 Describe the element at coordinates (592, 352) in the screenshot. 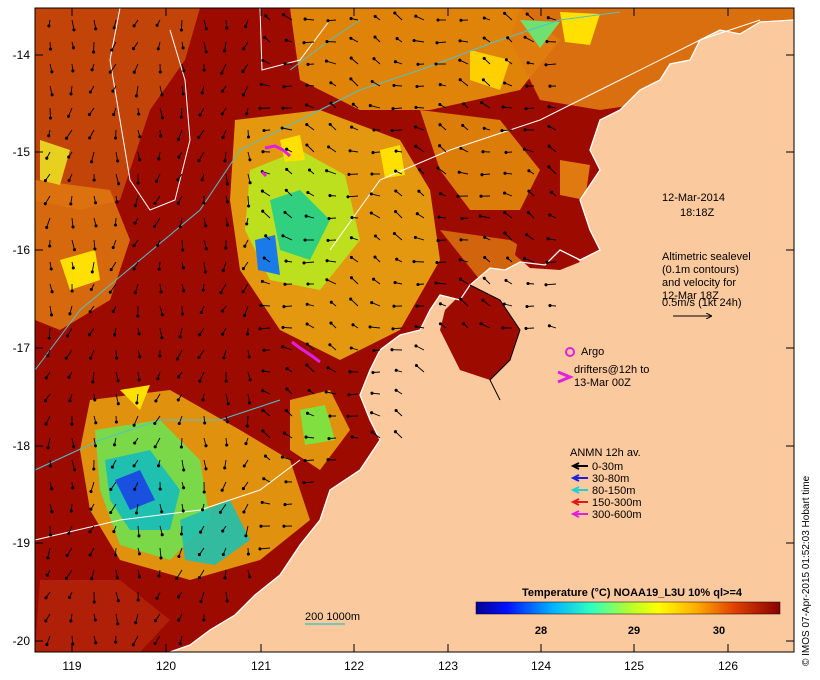

I see `argo-label: Argo` at that location.